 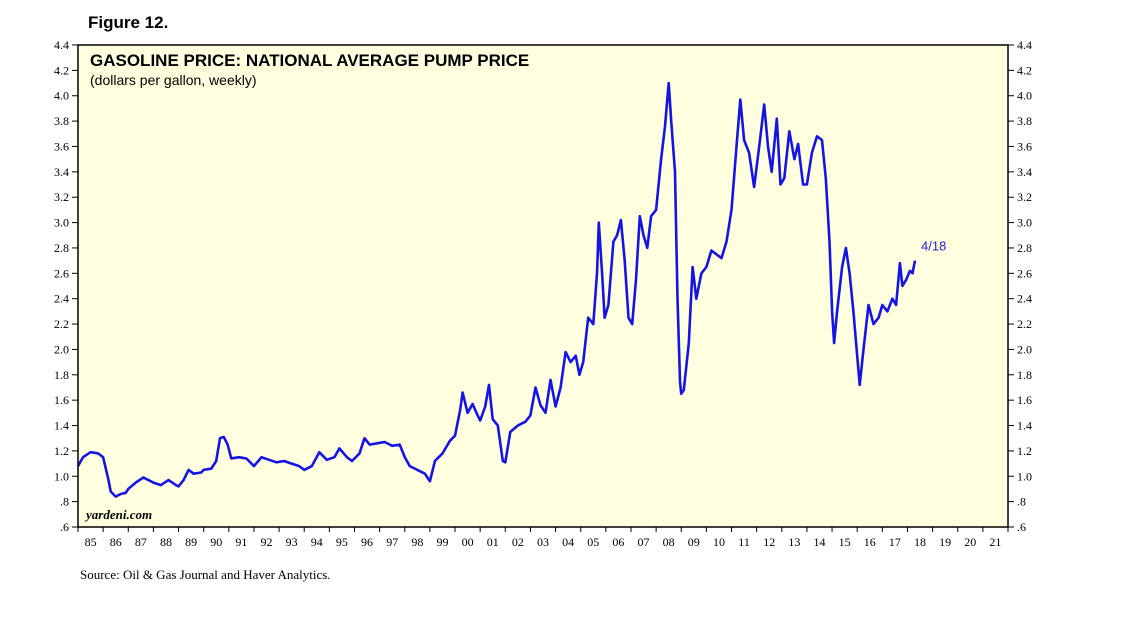 I want to click on y-tick-label-right: 4.2, so click(x=1024, y=70).